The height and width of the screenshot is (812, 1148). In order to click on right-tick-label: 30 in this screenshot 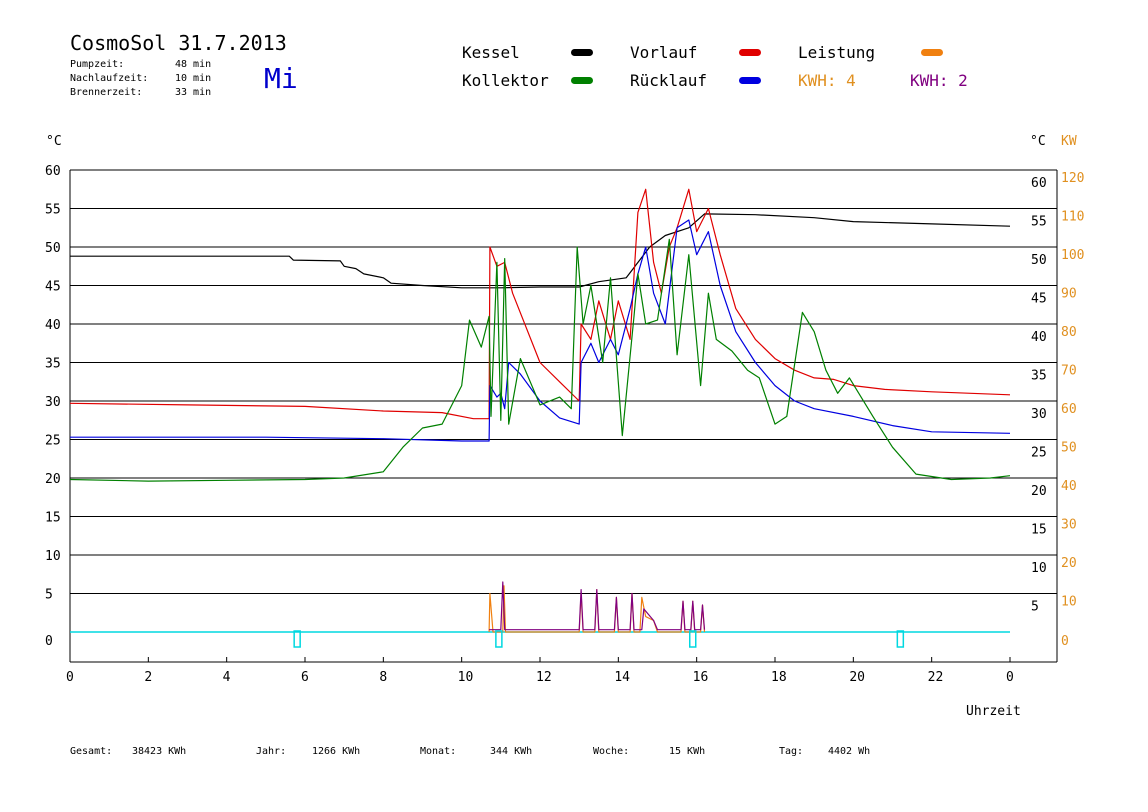, I will do `click(1039, 414)`.